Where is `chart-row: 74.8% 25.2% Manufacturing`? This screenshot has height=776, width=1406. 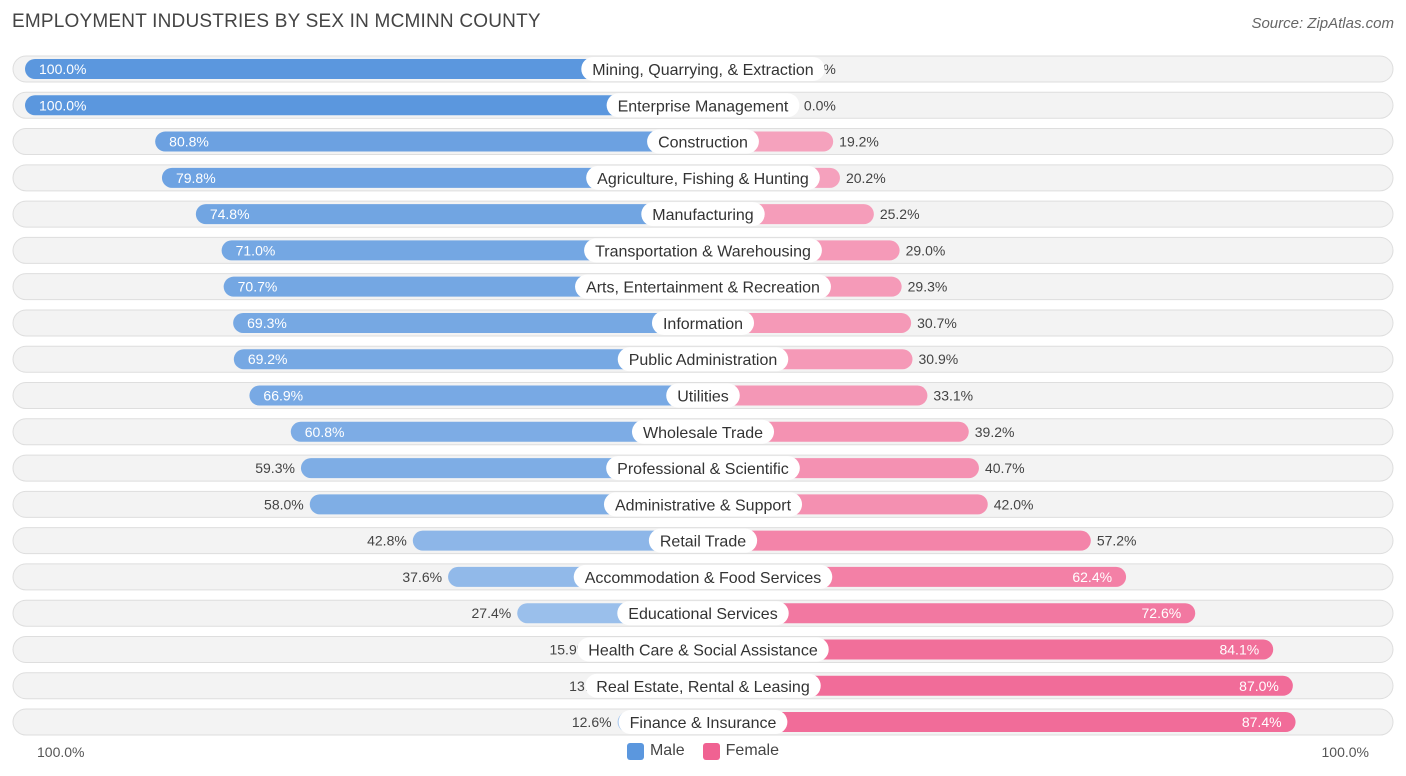 chart-row: 74.8% 25.2% Manufacturing is located at coordinates (703, 214).